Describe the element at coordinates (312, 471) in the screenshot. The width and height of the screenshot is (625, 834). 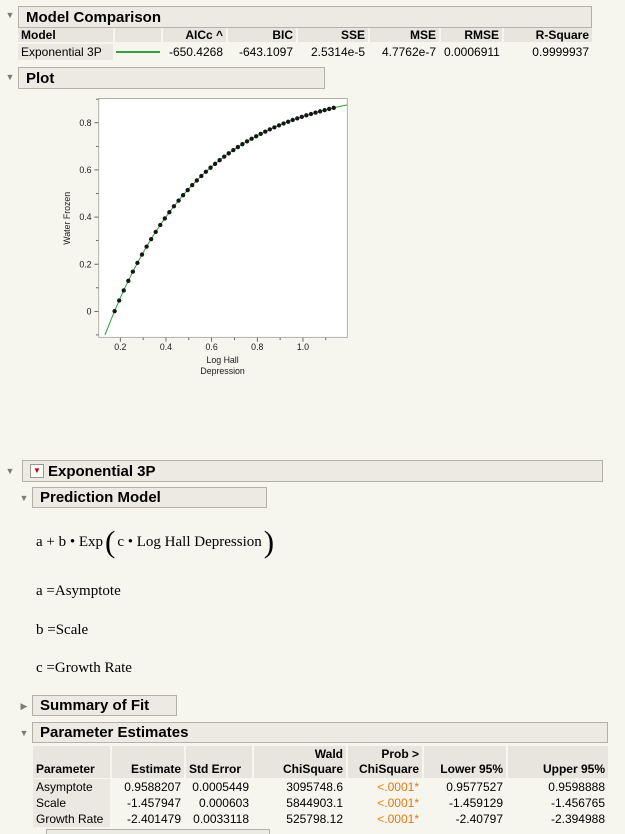
I see `exponential-3p-header: ▼ Exponential 3P` at that location.